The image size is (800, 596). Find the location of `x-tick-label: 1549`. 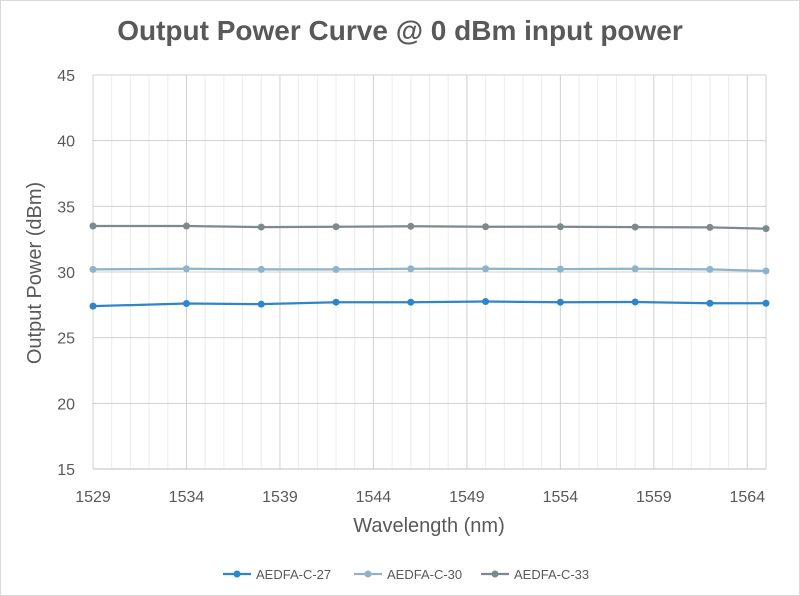

x-tick-label: 1549 is located at coordinates (467, 497).